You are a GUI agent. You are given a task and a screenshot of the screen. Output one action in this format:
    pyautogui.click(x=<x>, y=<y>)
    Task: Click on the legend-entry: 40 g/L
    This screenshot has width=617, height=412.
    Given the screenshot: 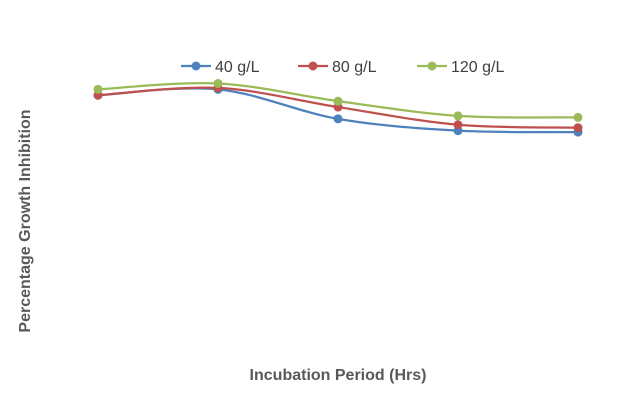 What is the action you would take?
    pyautogui.click(x=220, y=67)
    